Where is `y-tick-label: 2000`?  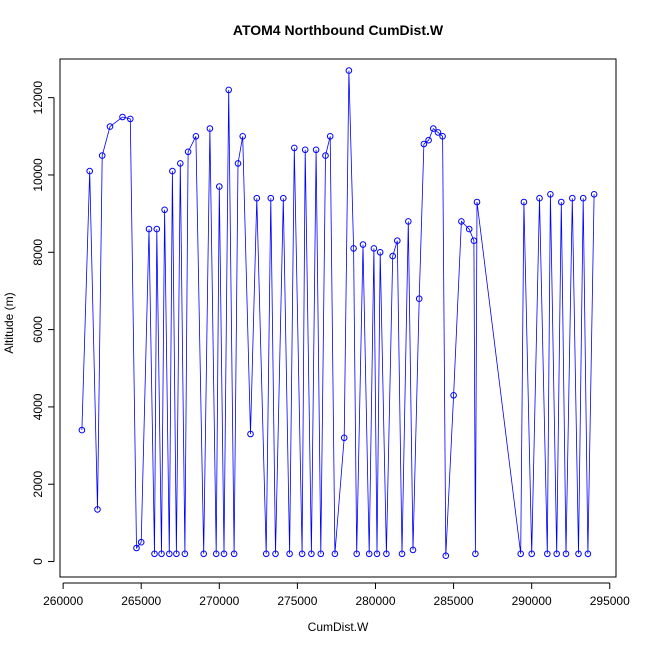
y-tick-label: 2000 is located at coordinates (38, 484).